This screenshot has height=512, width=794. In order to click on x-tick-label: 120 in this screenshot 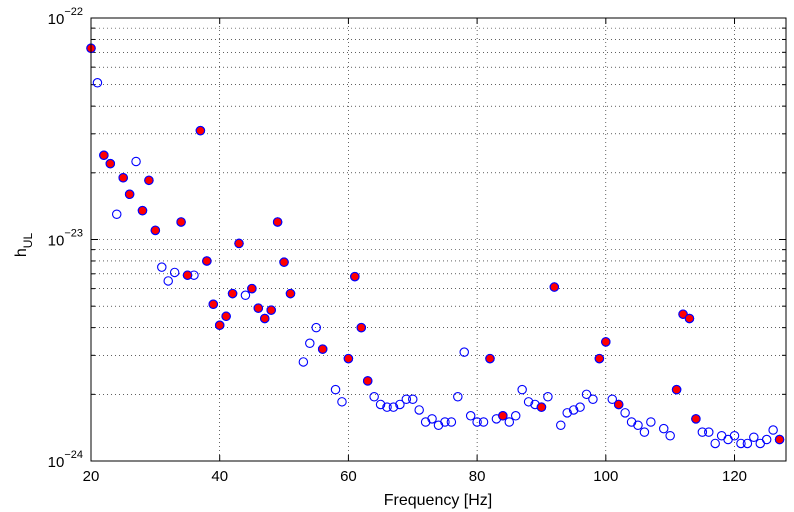, I will do `click(734, 476)`.